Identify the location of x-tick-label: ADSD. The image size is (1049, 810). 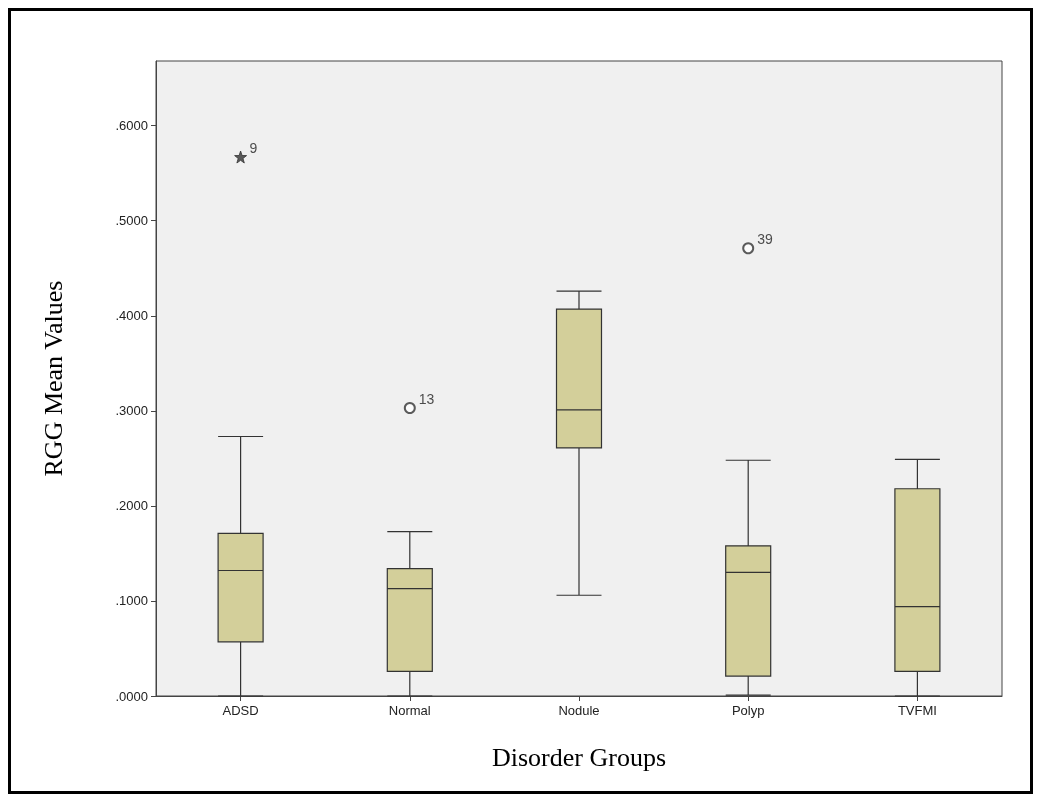
(240, 710).